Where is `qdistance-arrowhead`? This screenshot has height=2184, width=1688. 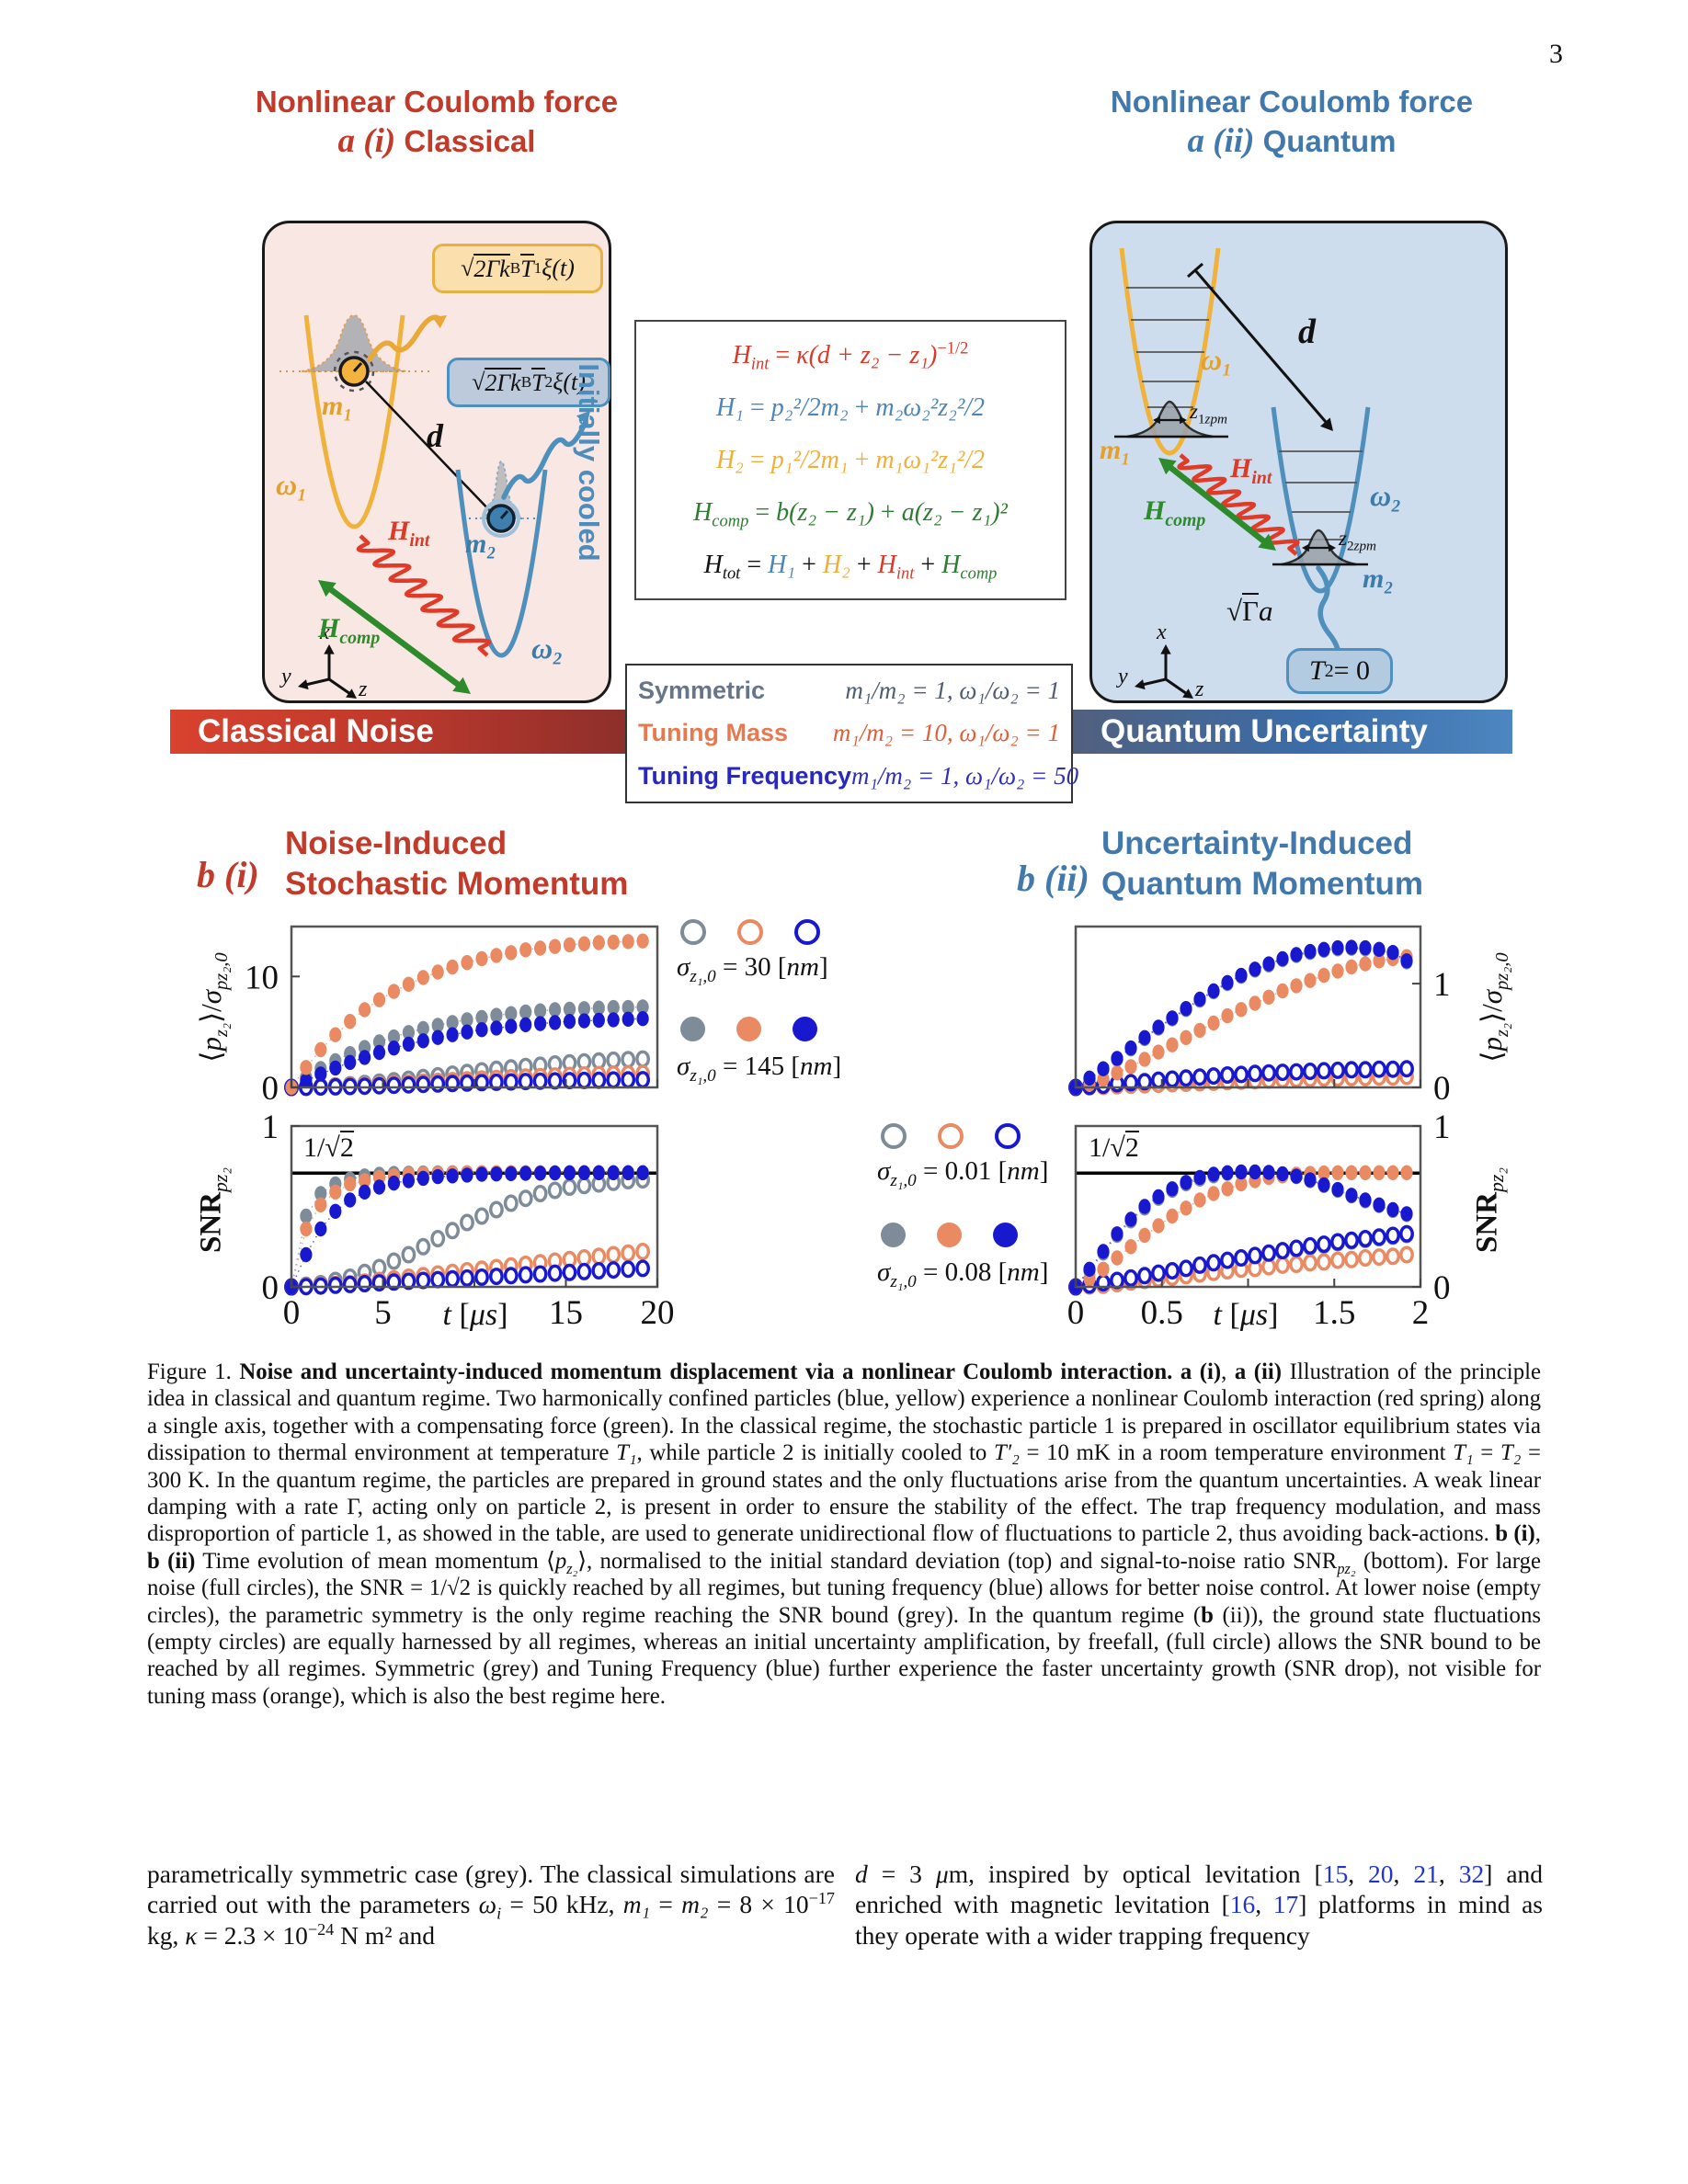 qdistance-arrowhead is located at coordinates (1327, 424).